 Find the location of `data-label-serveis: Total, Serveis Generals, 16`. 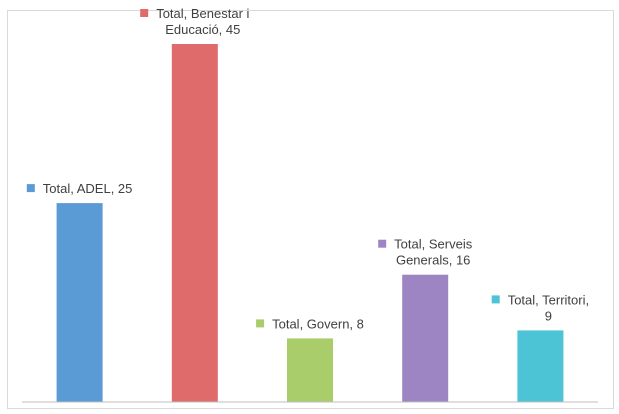

data-label-serveis: Total, Serveis Generals, 16 is located at coordinates (425, 252).